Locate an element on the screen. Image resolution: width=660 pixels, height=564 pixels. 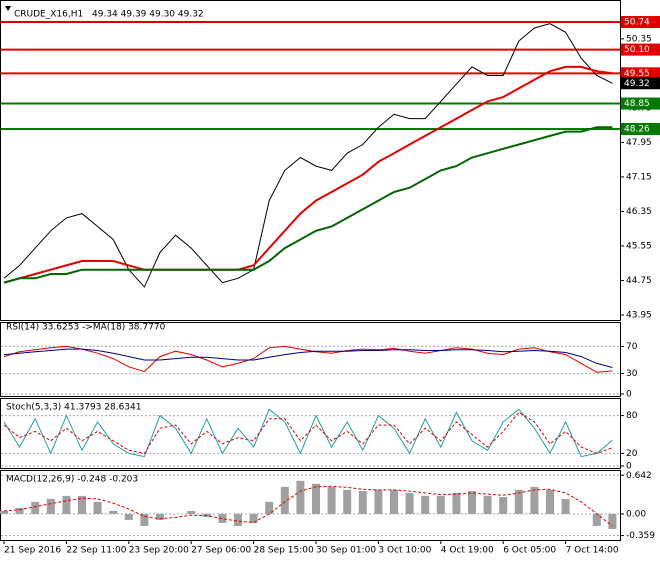
x-tick-label: 27 Sep 06:00 is located at coordinates (221, 551).